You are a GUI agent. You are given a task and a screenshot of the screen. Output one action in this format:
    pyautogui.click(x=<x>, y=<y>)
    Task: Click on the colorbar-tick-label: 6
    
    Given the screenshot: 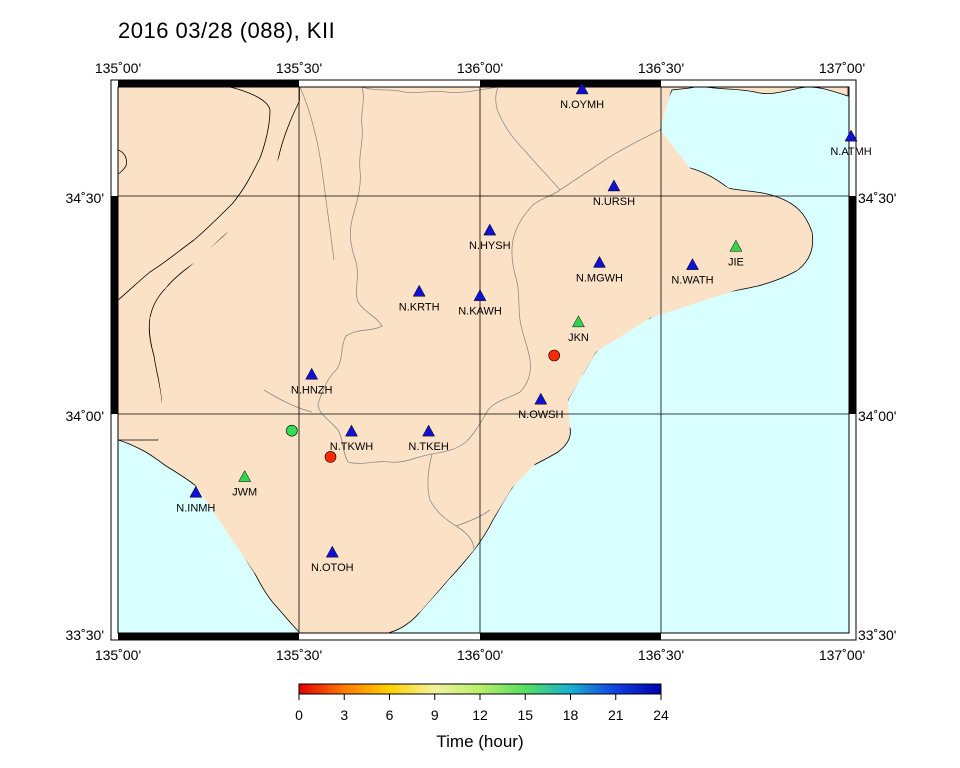 What is the action you would take?
    pyautogui.click(x=390, y=715)
    